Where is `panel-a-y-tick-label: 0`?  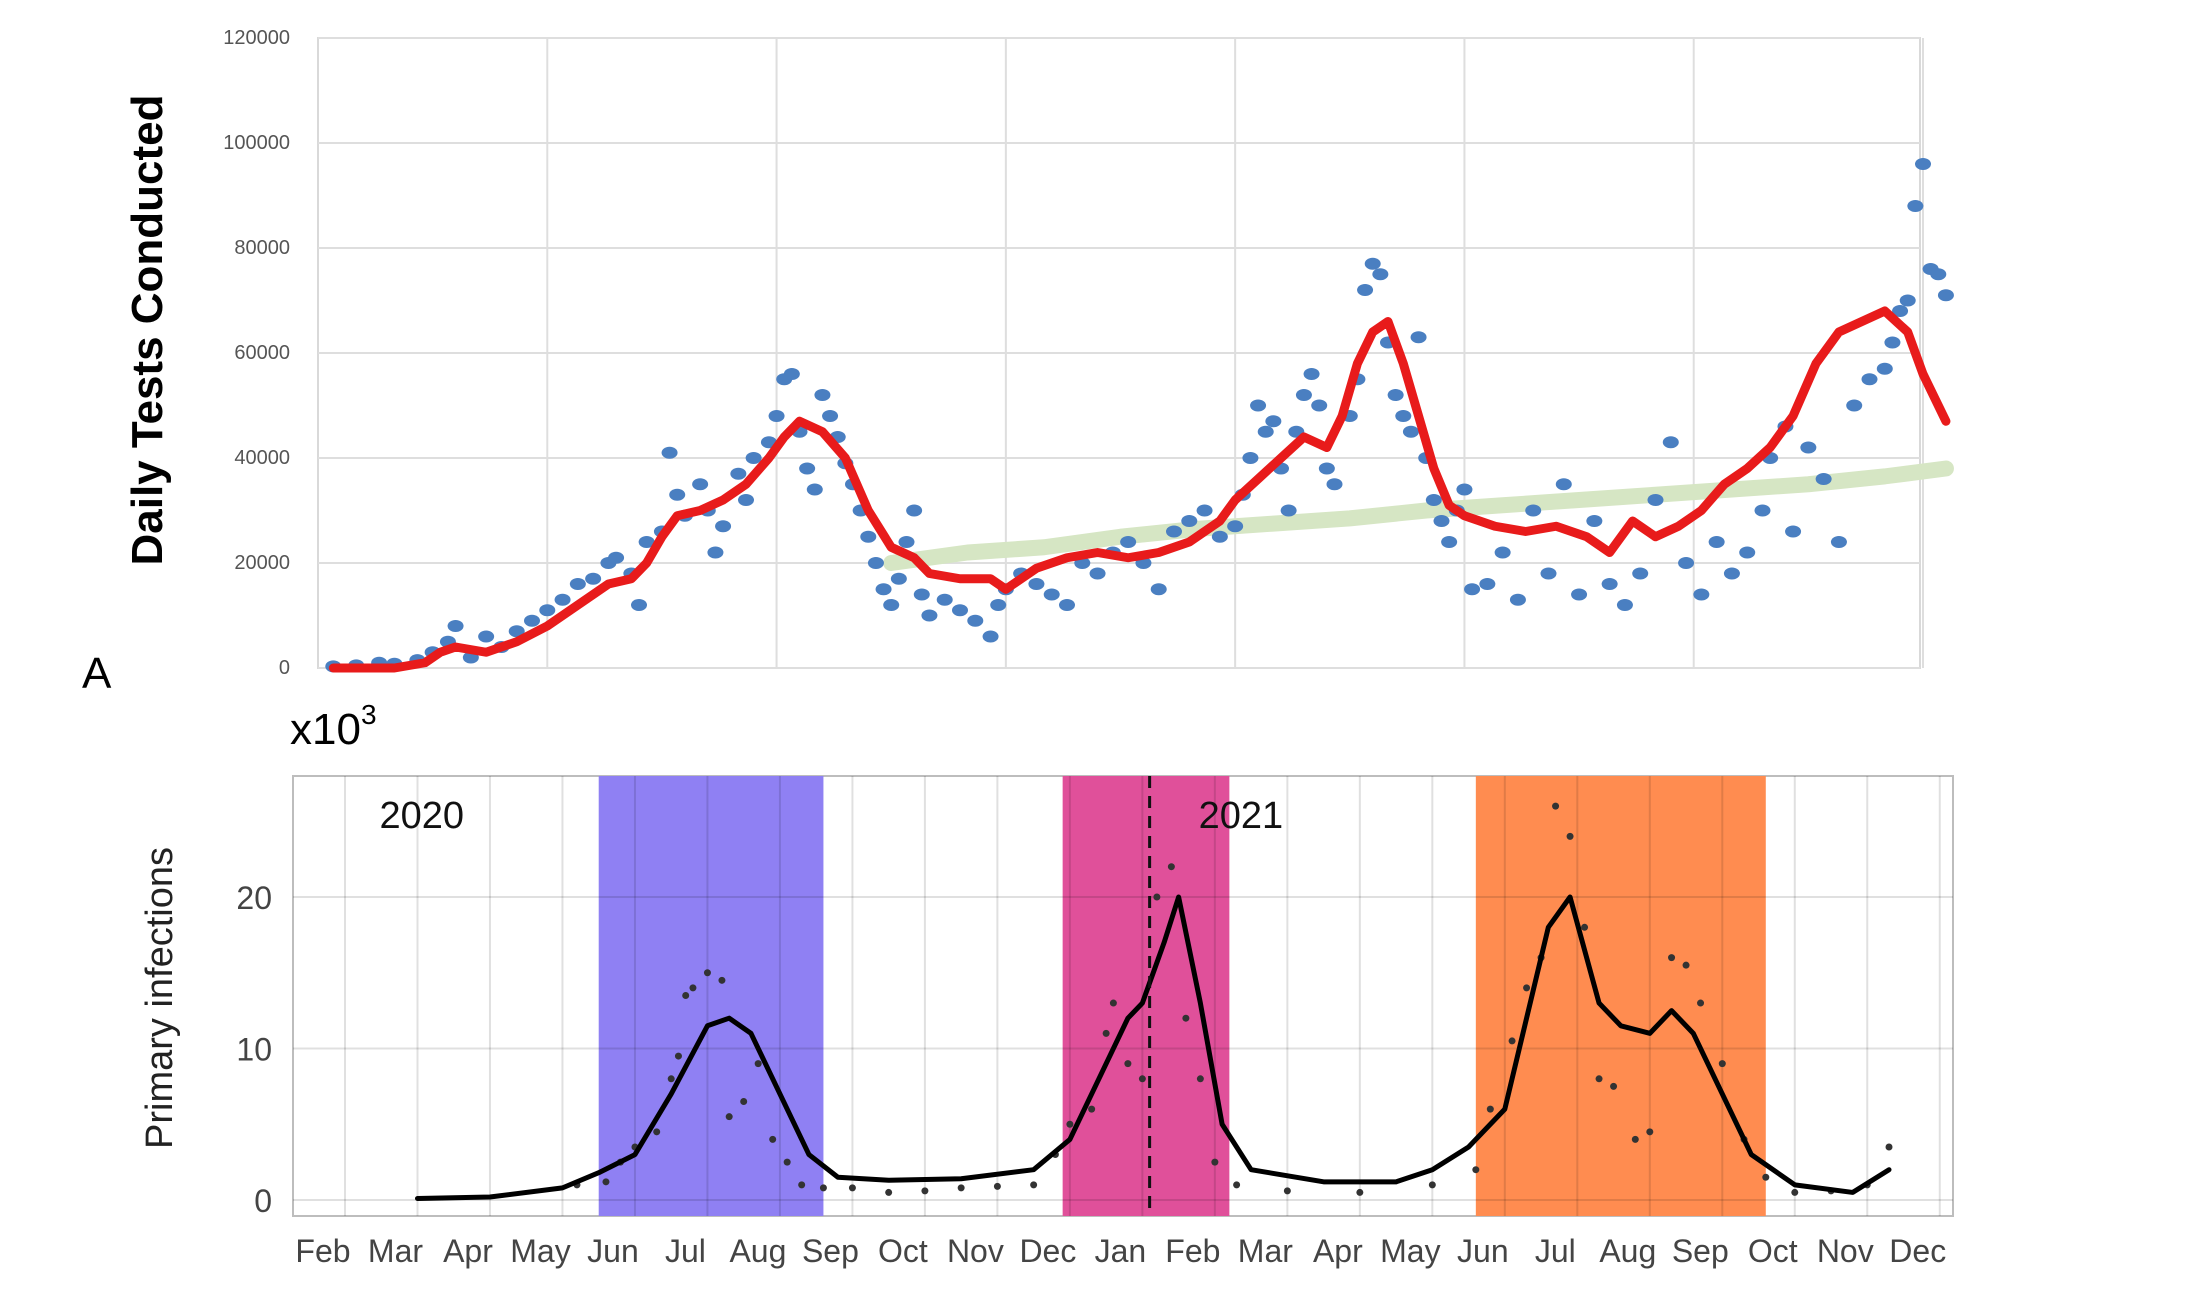
panel-a-y-tick-label: 0 is located at coordinates (284, 668).